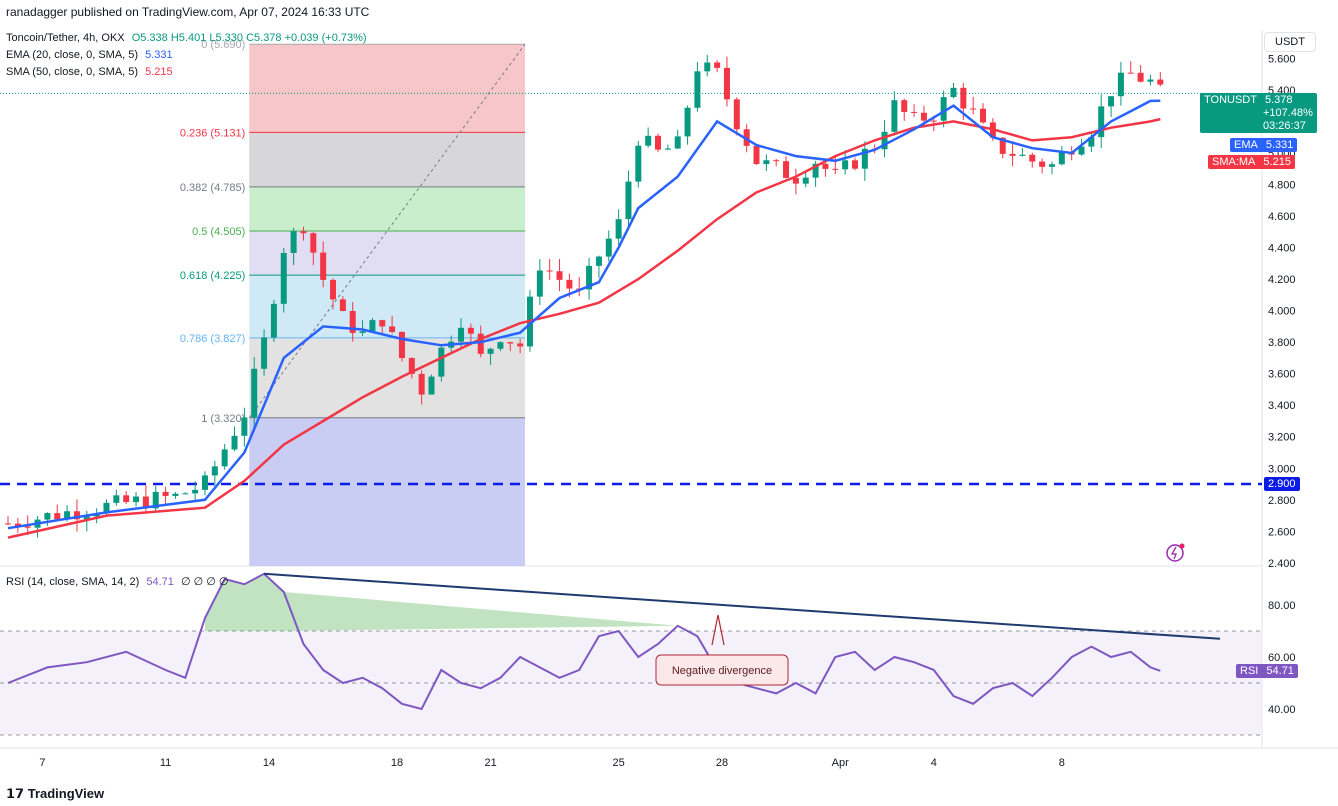 The image size is (1338, 806). I want to click on time-tick-label: 11, so click(165, 763).